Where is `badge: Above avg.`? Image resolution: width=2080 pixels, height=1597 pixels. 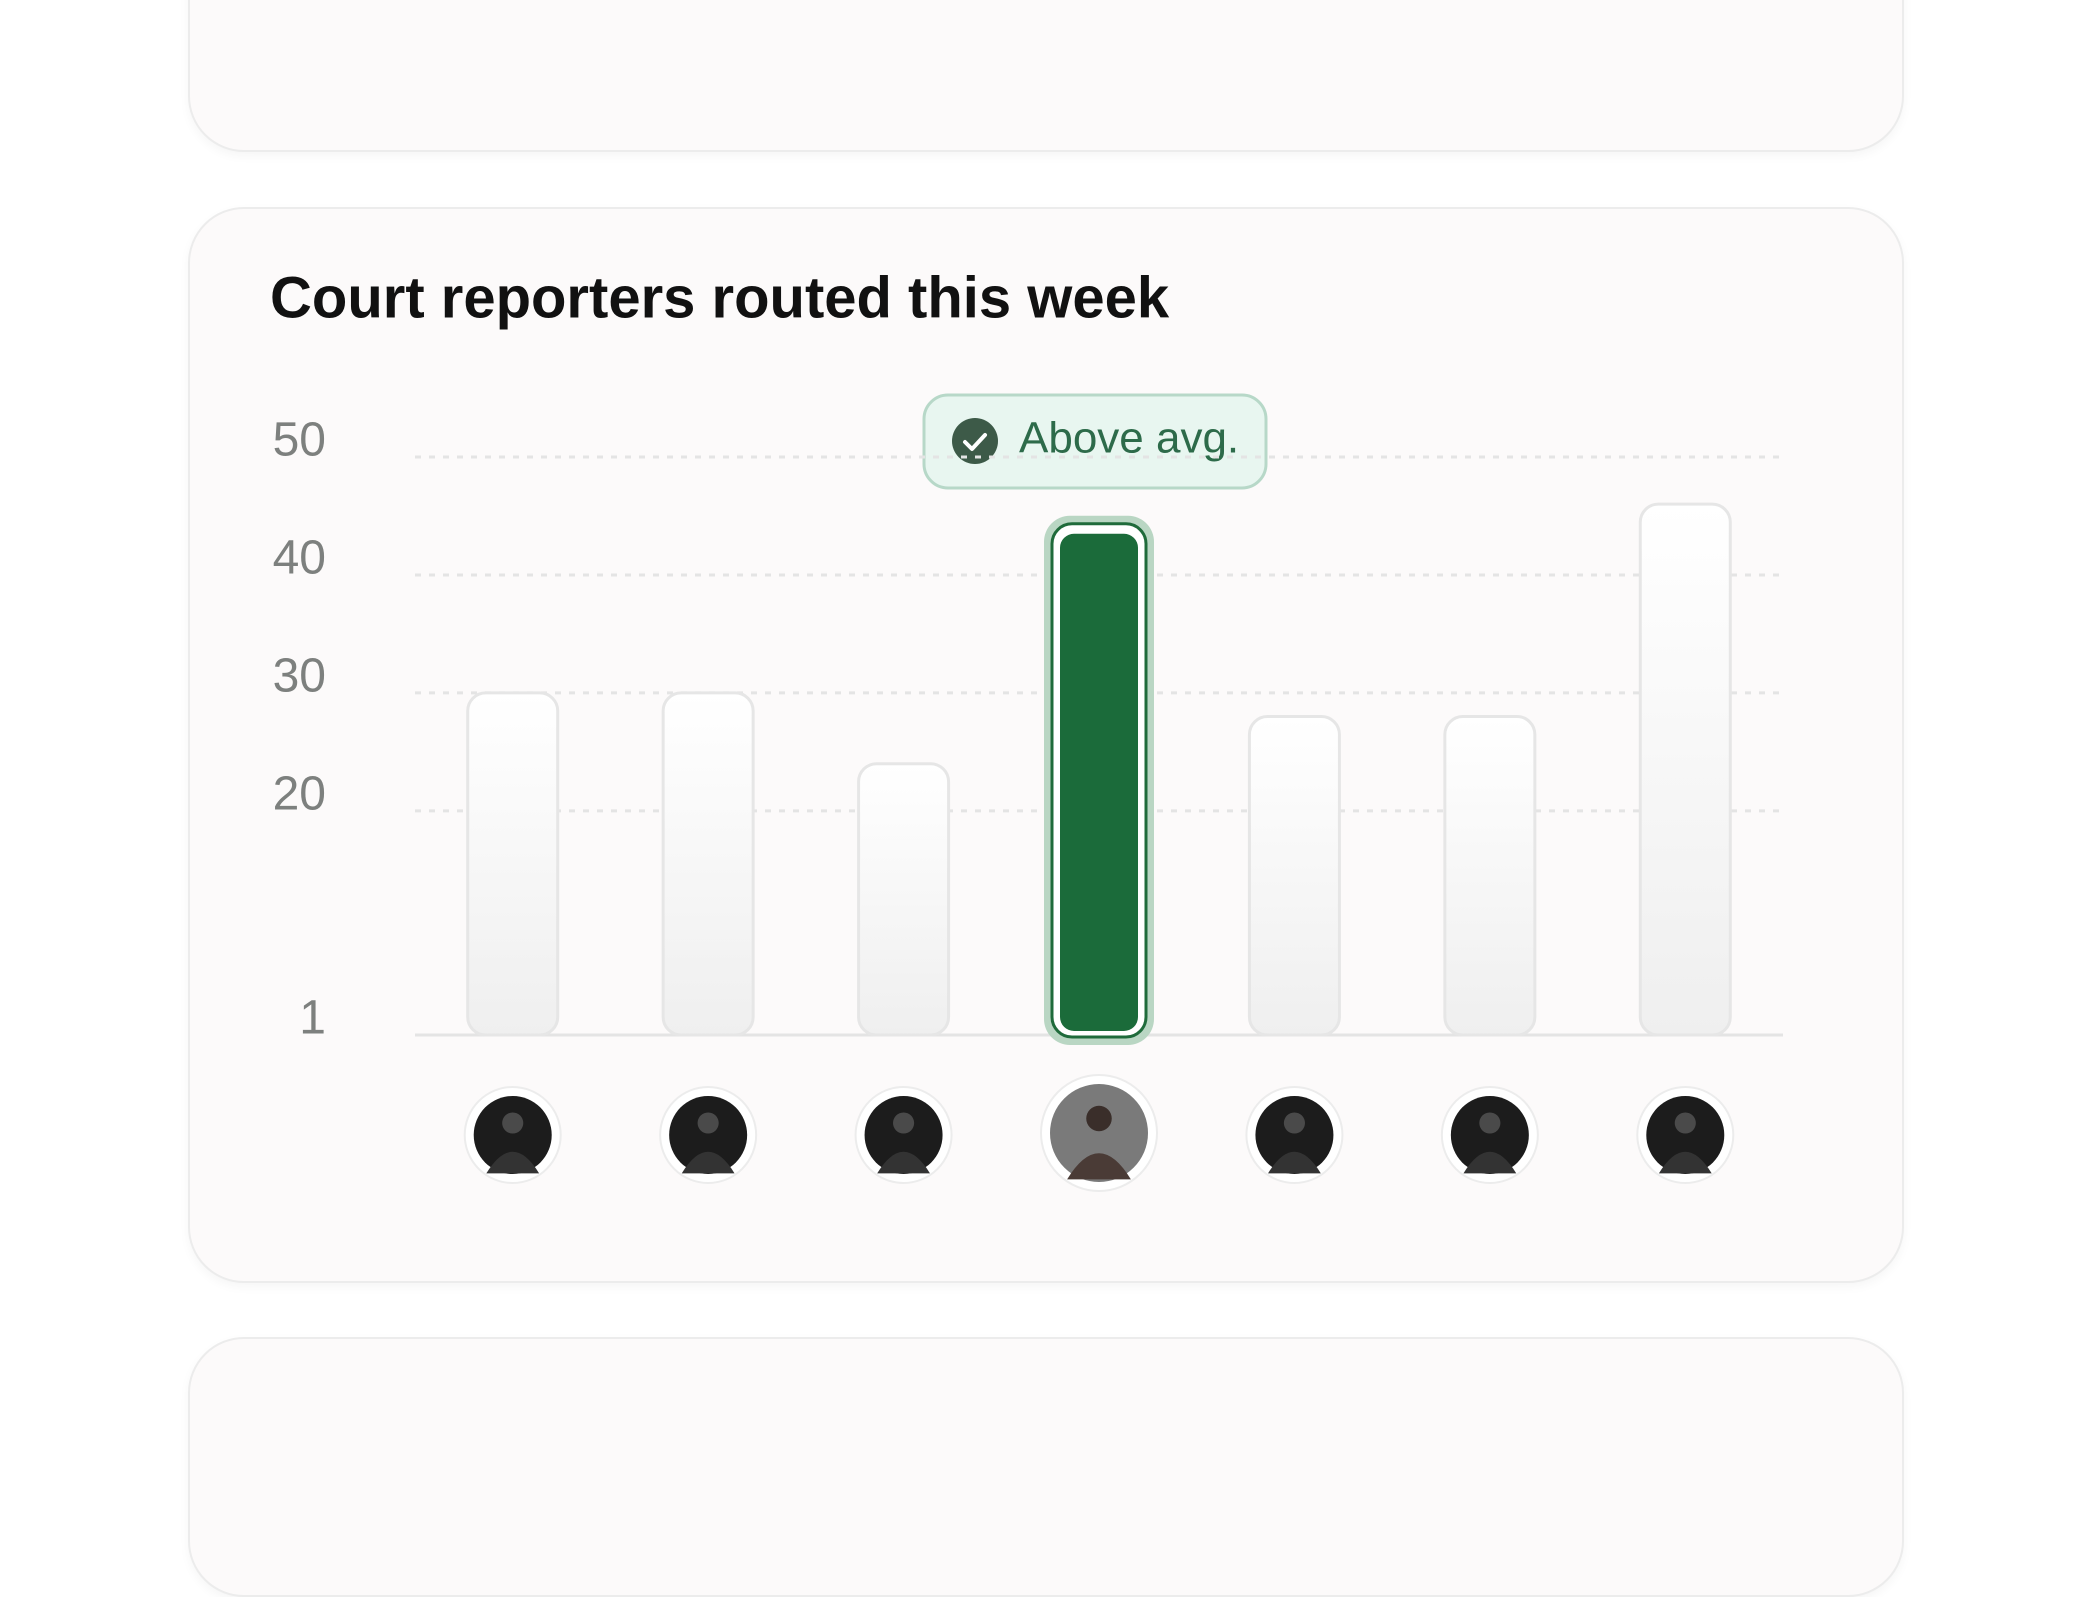 badge: Above avg. is located at coordinates (1095, 441).